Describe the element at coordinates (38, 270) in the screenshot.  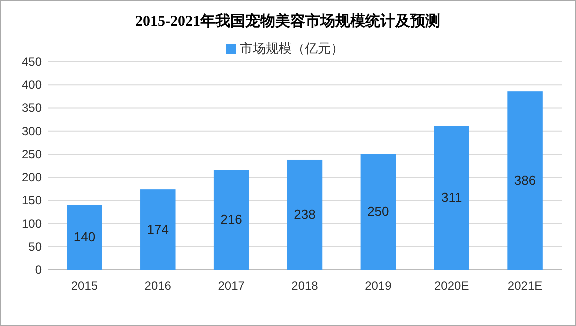
I see `y-tick-label: 0` at that location.